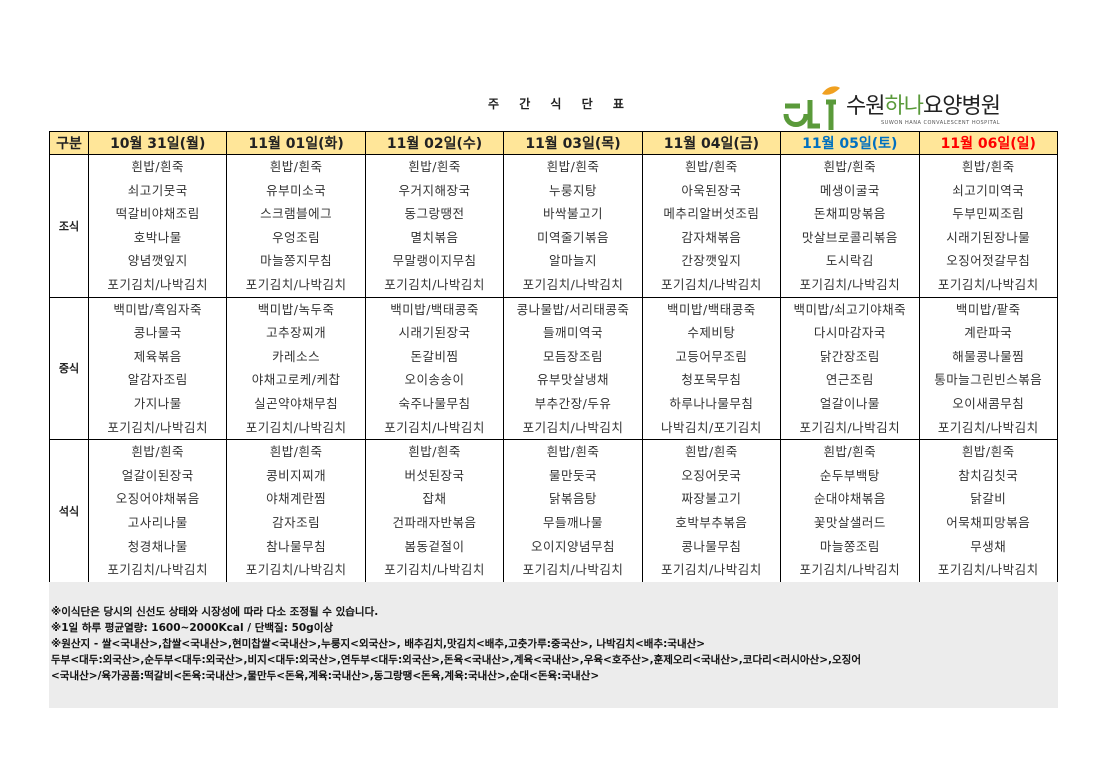 This screenshot has width=1107, height=778. What do you see at coordinates (988, 356) in the screenshot?
I see `menu-item: 해물콩나물찜` at bounding box center [988, 356].